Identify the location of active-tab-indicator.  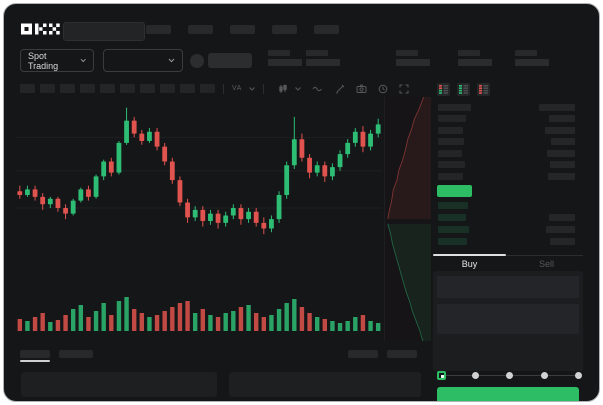
(35, 361).